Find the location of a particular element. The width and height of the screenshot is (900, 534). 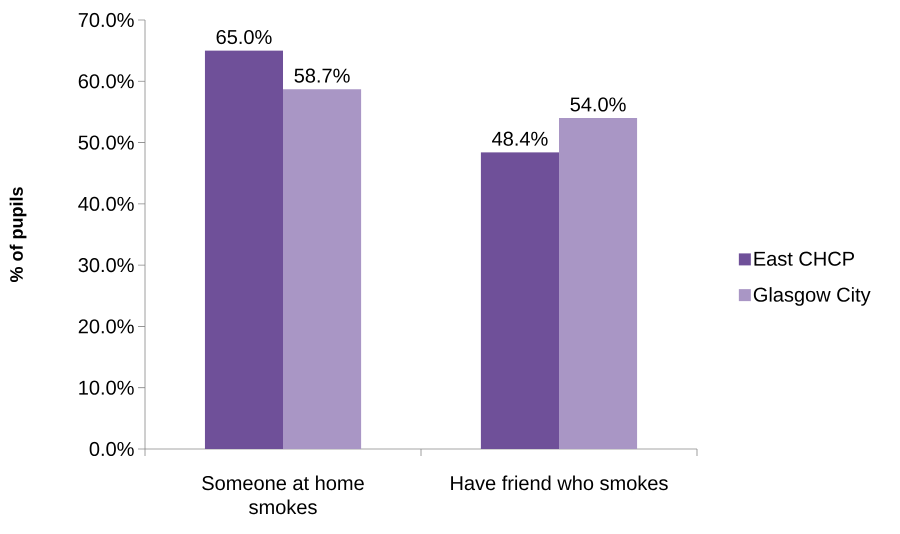

data-label: 54.0% is located at coordinates (598, 104).